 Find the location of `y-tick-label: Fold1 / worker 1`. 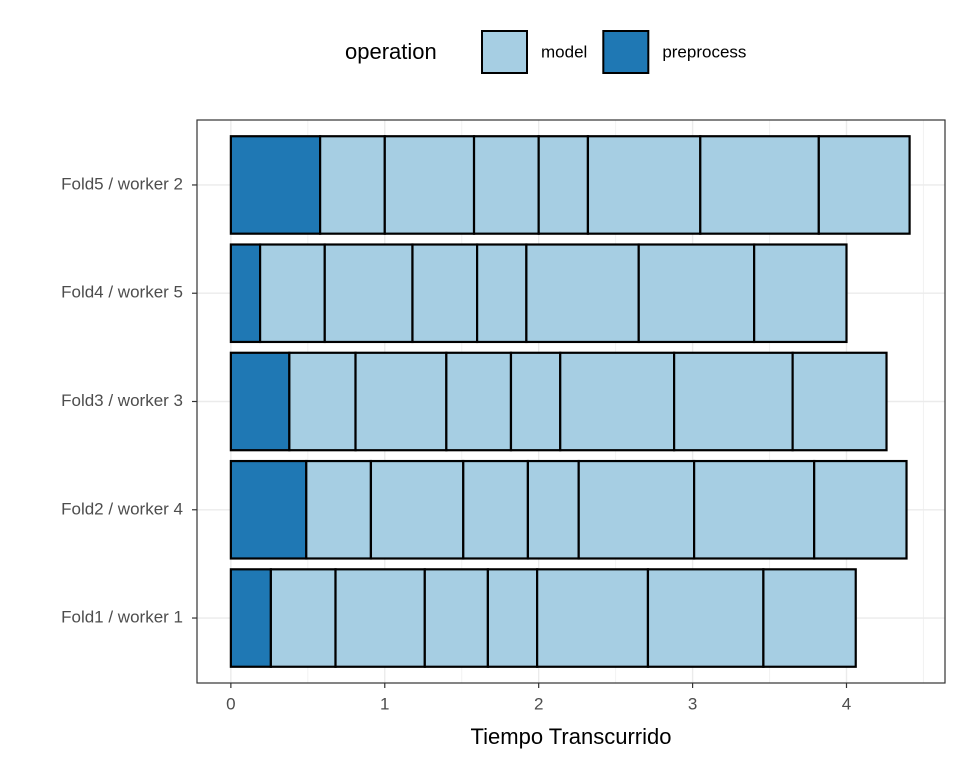

y-tick-label: Fold1 / worker 1 is located at coordinates (122, 617).